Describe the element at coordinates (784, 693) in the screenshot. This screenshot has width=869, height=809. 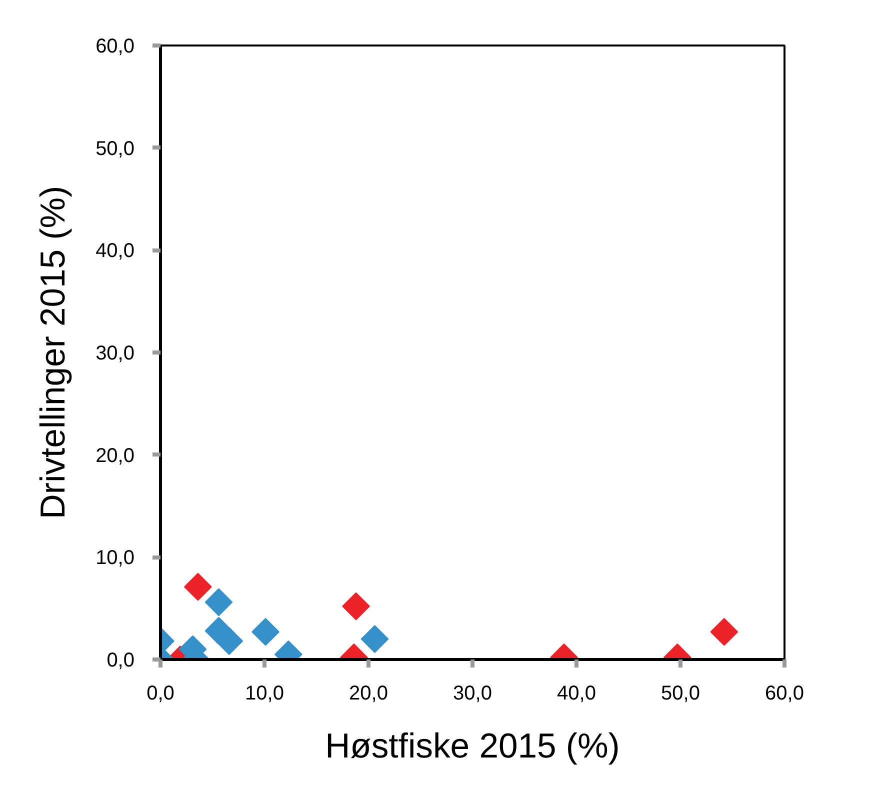
I see `x-tick-label: 60,0` at that location.